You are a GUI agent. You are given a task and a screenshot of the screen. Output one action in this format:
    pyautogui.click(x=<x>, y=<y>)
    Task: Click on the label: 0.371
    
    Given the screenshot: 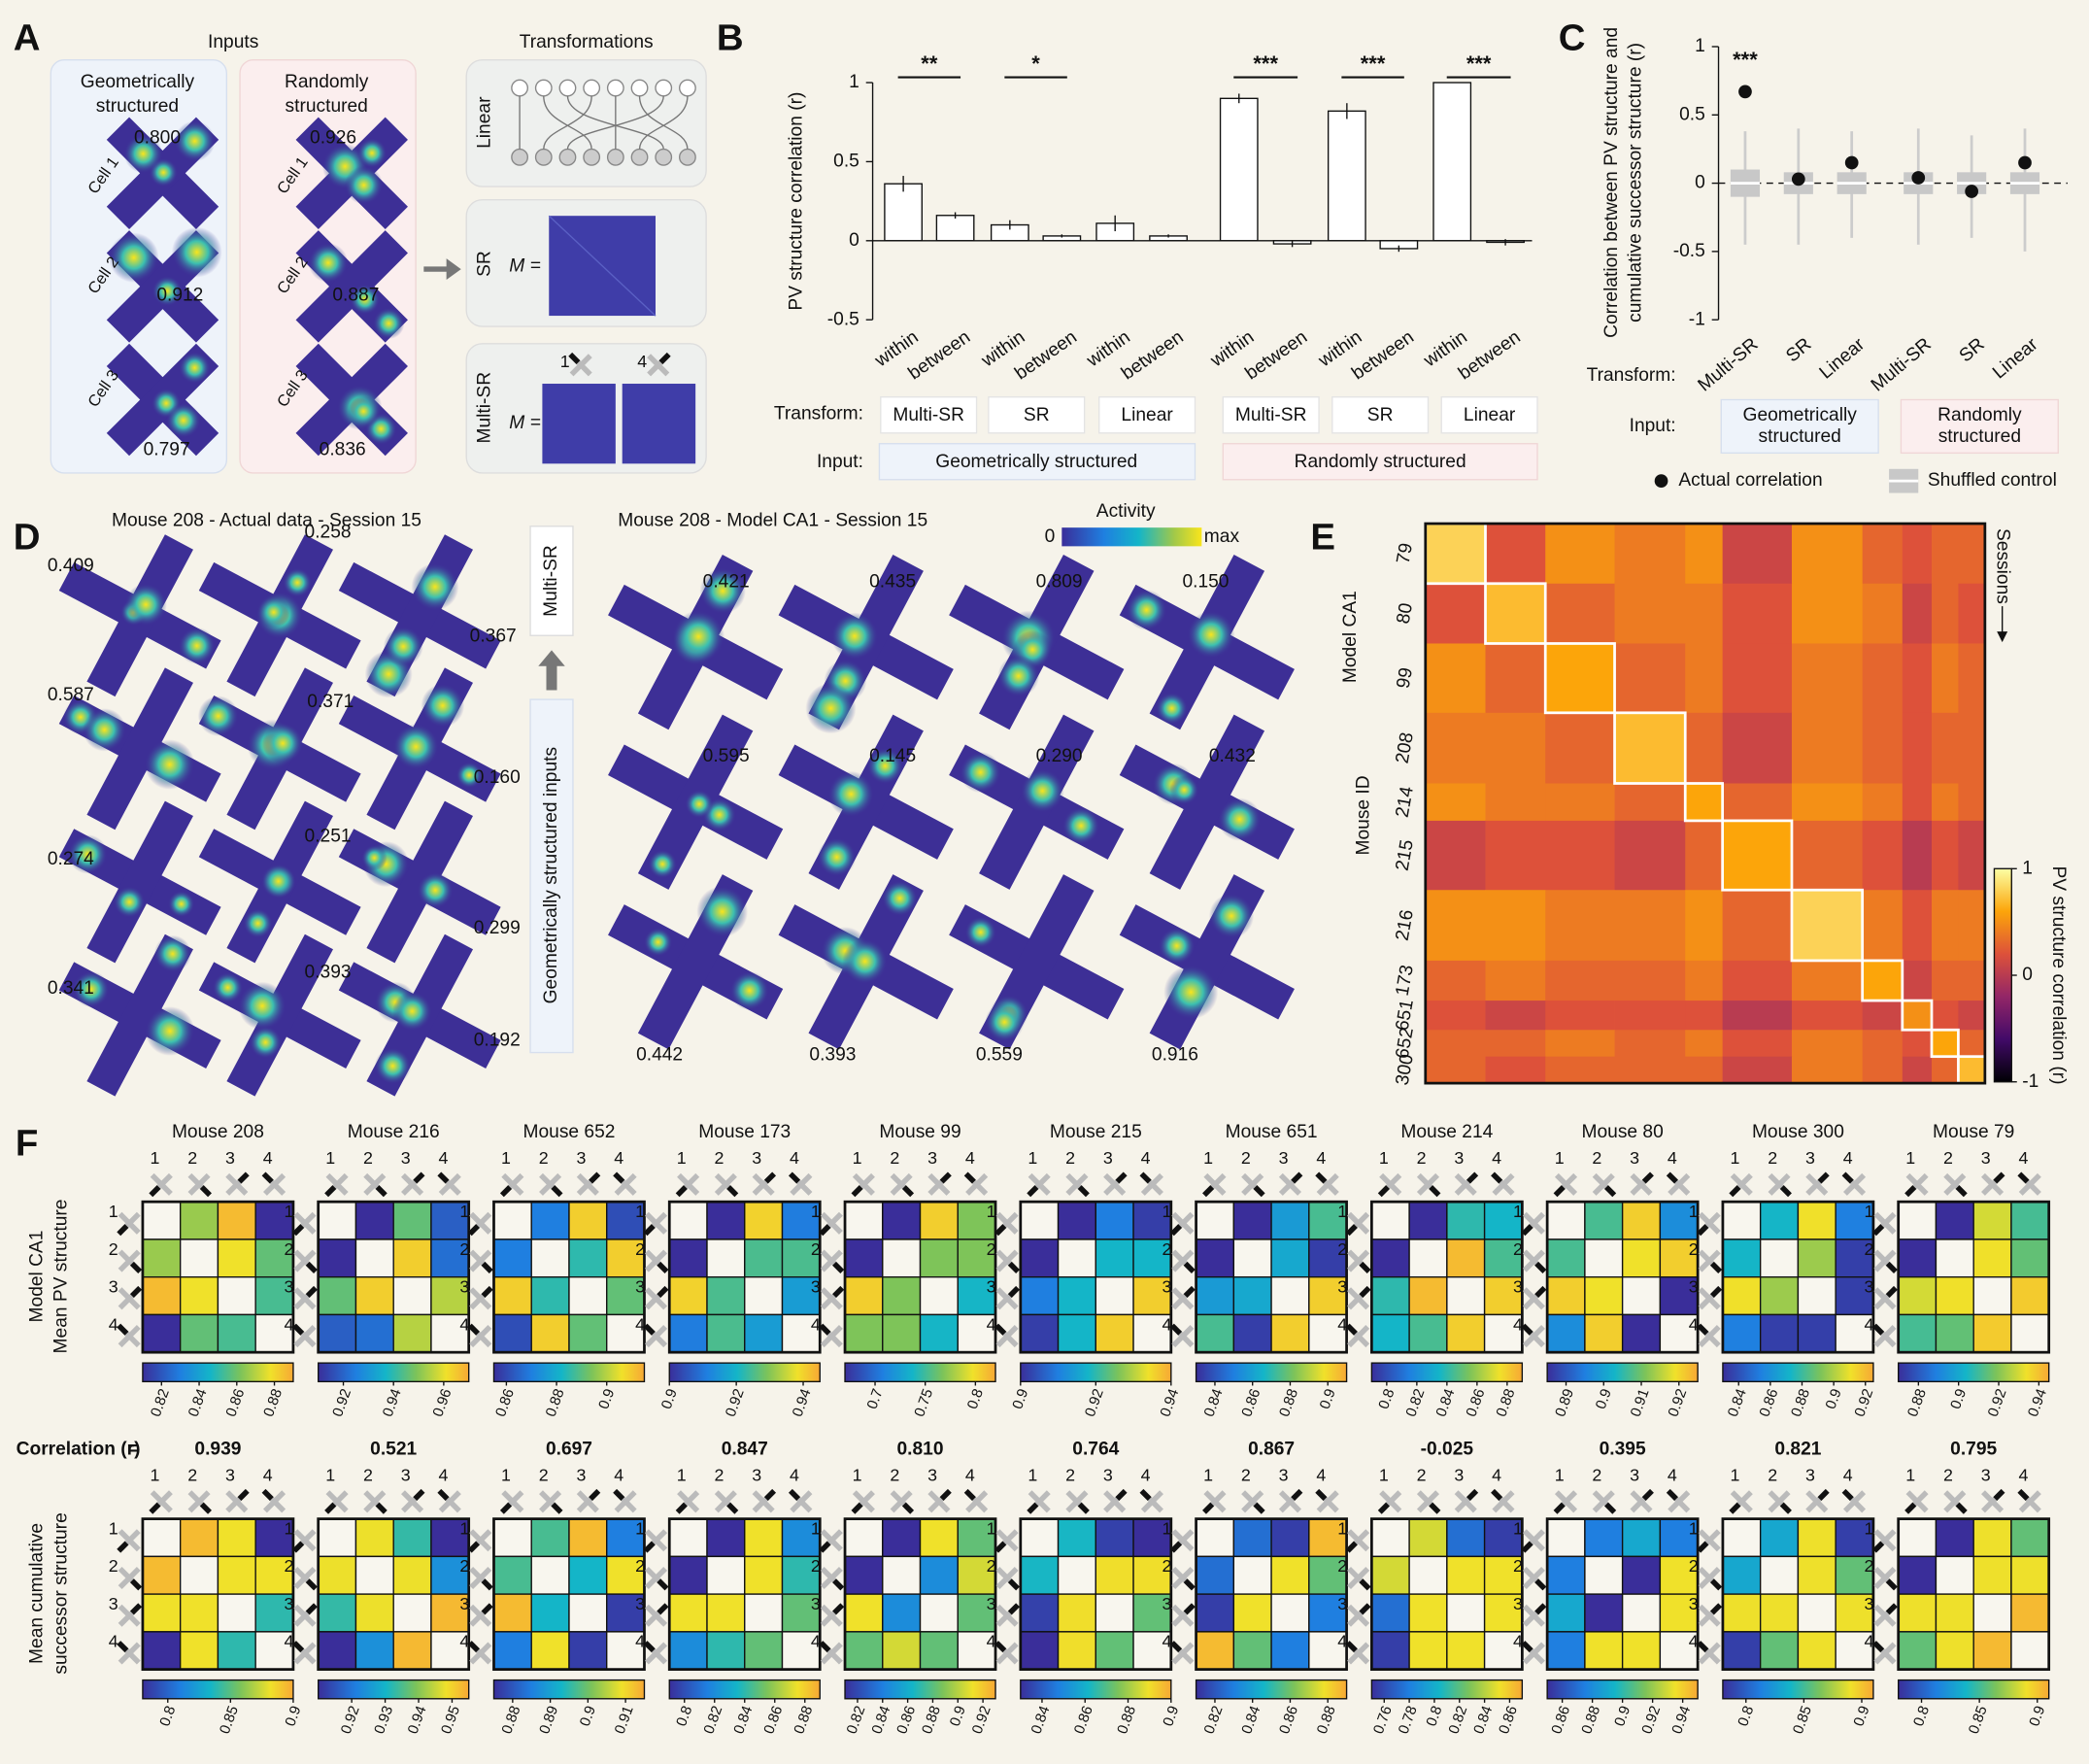 What is the action you would take?
    pyautogui.click(x=331, y=702)
    